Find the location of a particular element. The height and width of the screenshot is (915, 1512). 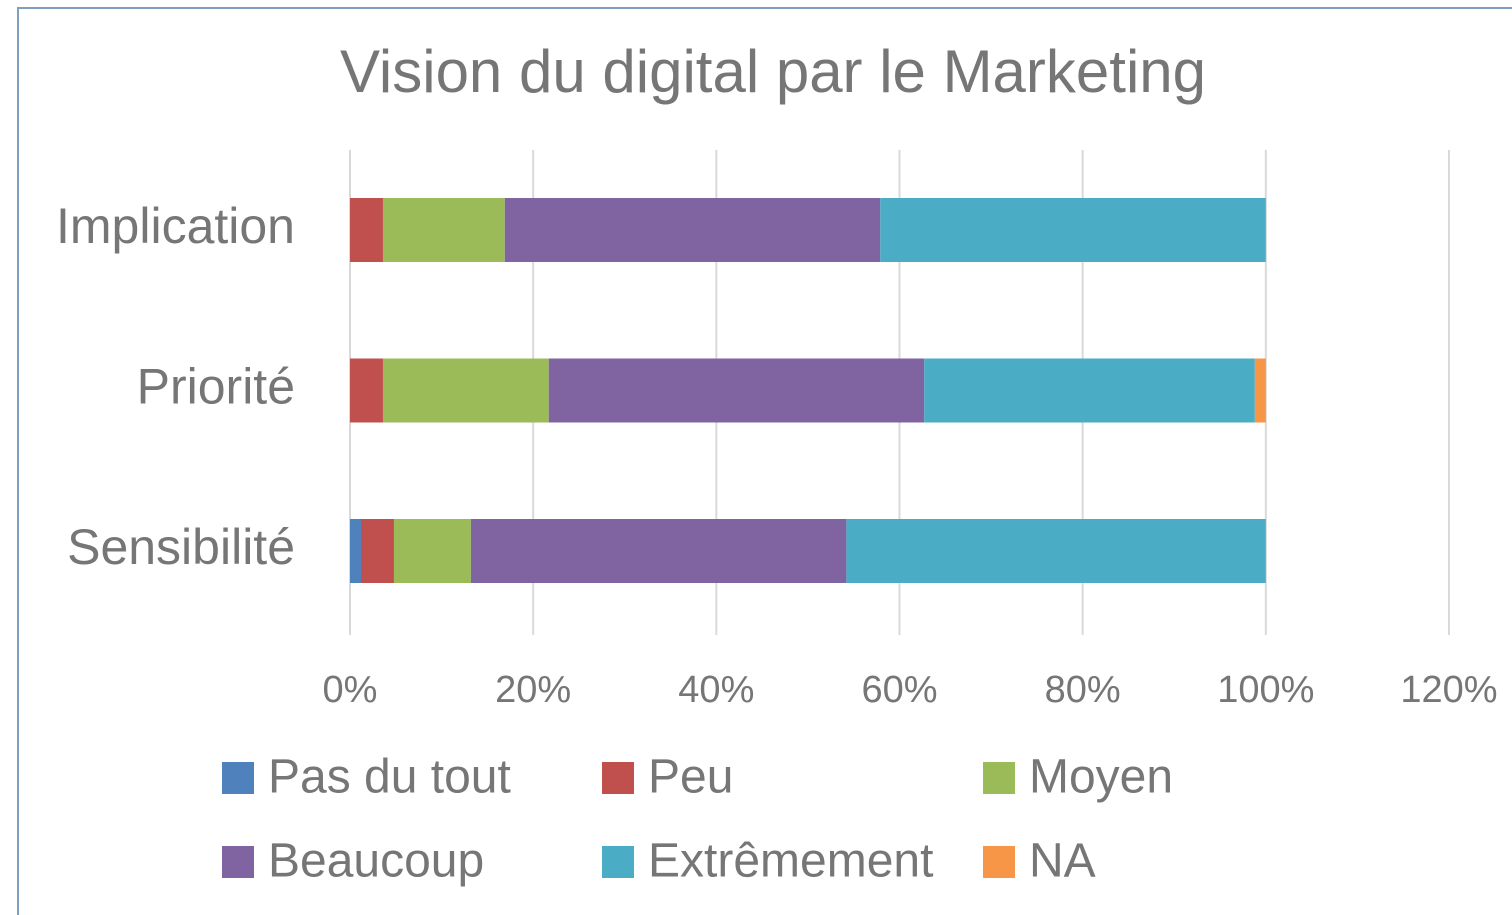

x-tick-label: 40% is located at coordinates (716, 690).